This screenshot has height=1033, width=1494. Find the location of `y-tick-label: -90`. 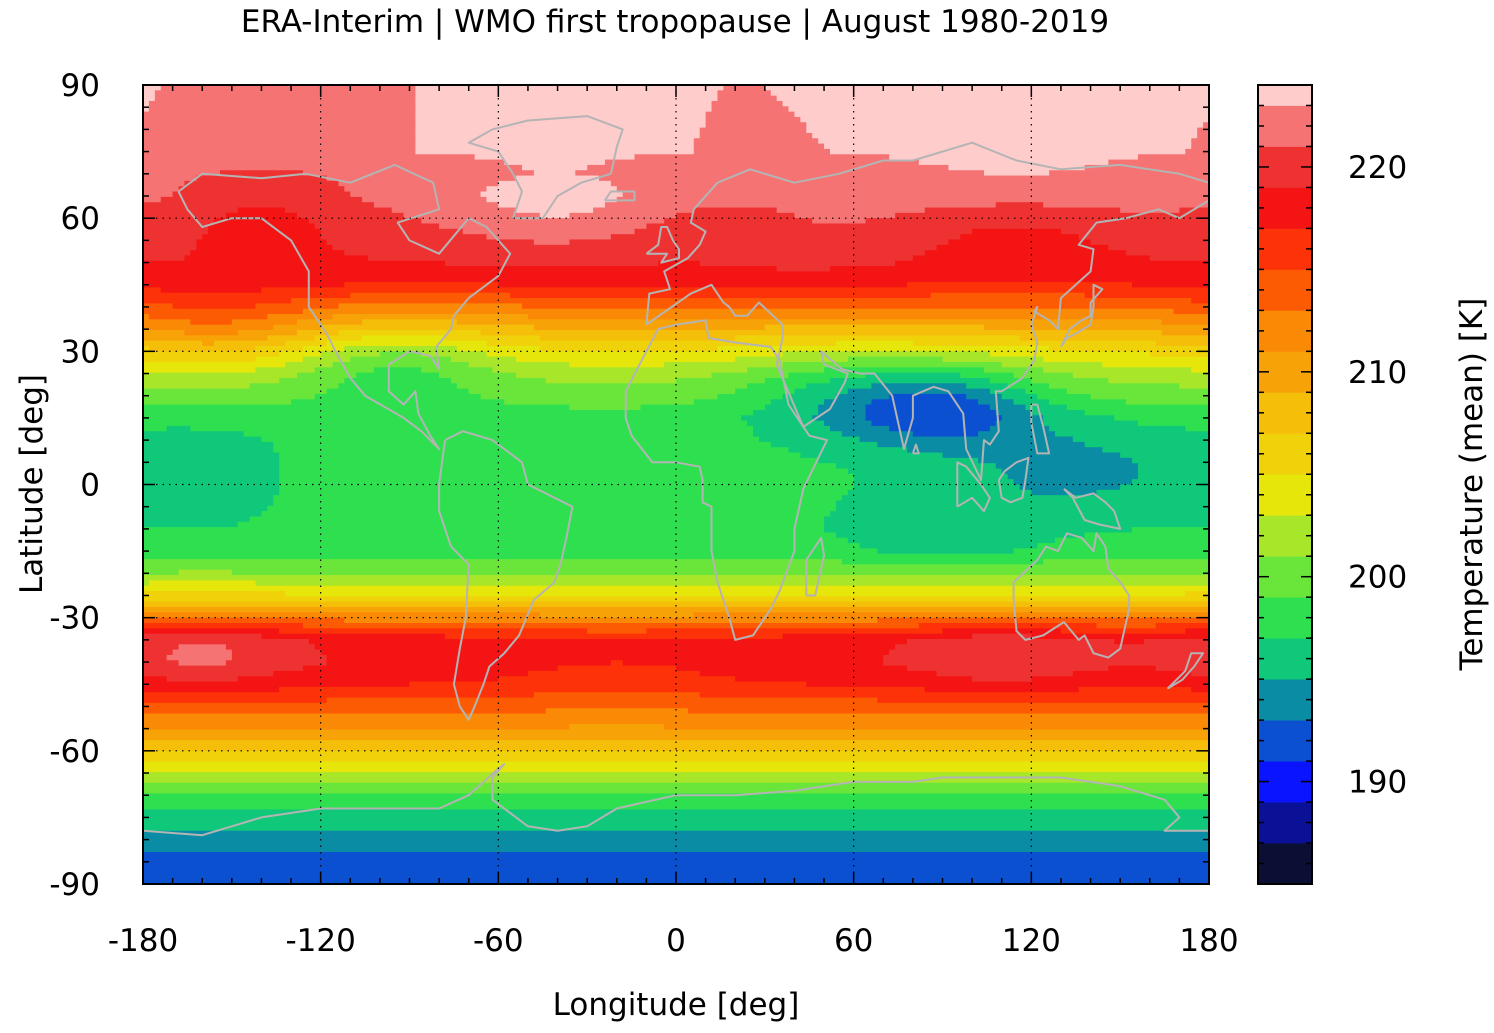

y-tick-label: -90 is located at coordinates (74, 885).